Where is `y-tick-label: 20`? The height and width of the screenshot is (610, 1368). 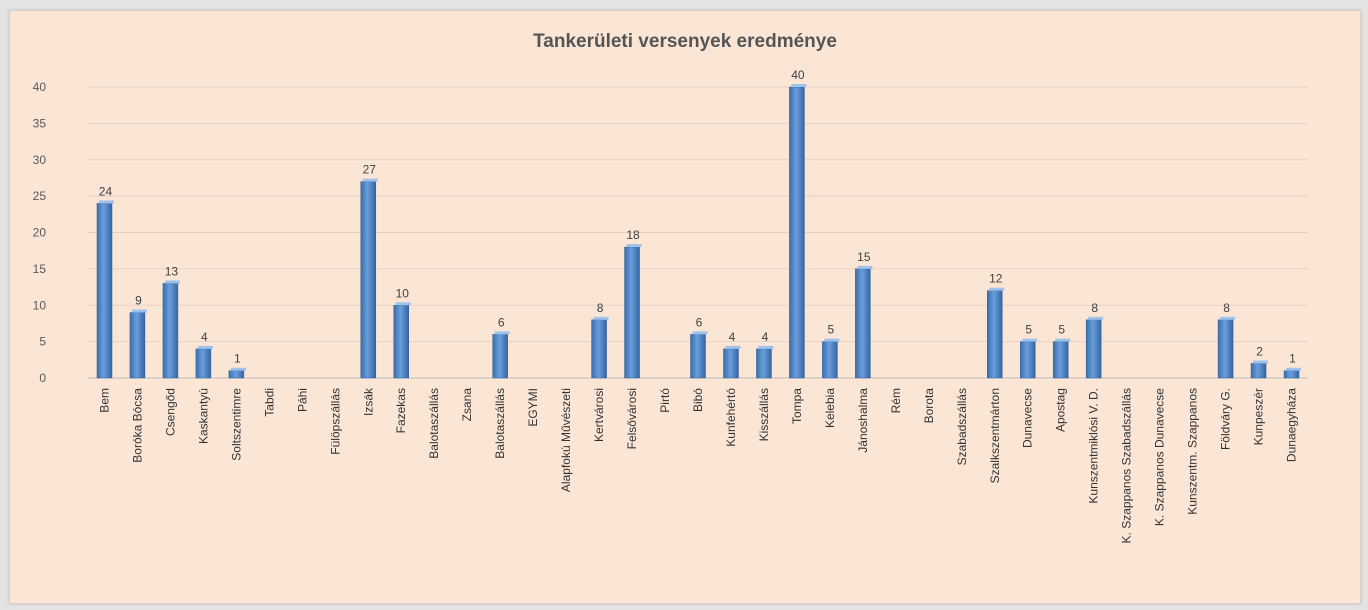
y-tick-label: 20 is located at coordinates (40, 233).